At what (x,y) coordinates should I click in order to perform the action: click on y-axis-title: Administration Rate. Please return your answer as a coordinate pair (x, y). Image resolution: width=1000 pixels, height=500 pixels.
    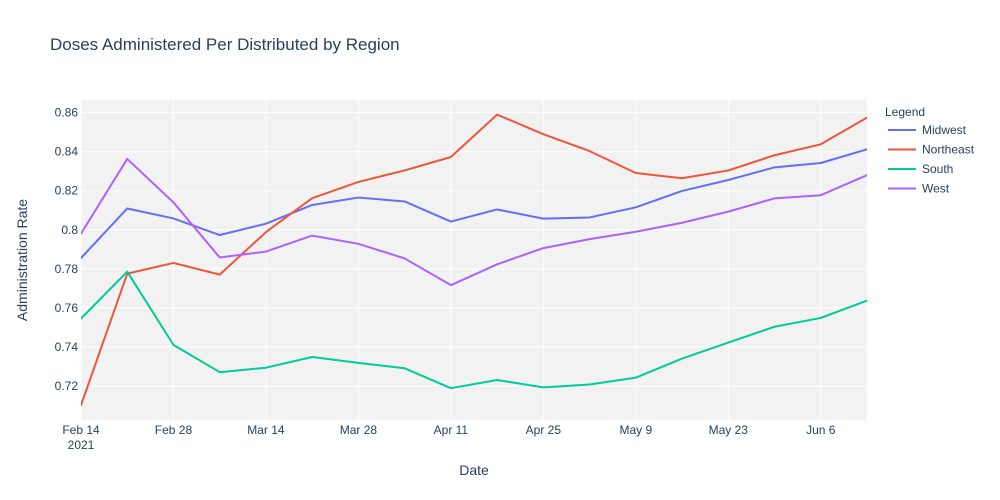
    Looking at the image, I should click on (22, 260).